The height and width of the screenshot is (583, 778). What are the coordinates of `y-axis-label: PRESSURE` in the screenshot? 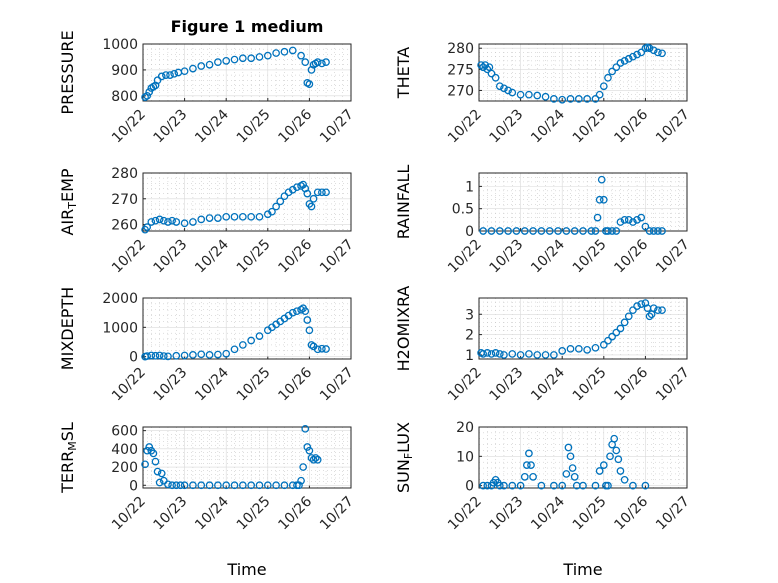 It's located at (67, 72).